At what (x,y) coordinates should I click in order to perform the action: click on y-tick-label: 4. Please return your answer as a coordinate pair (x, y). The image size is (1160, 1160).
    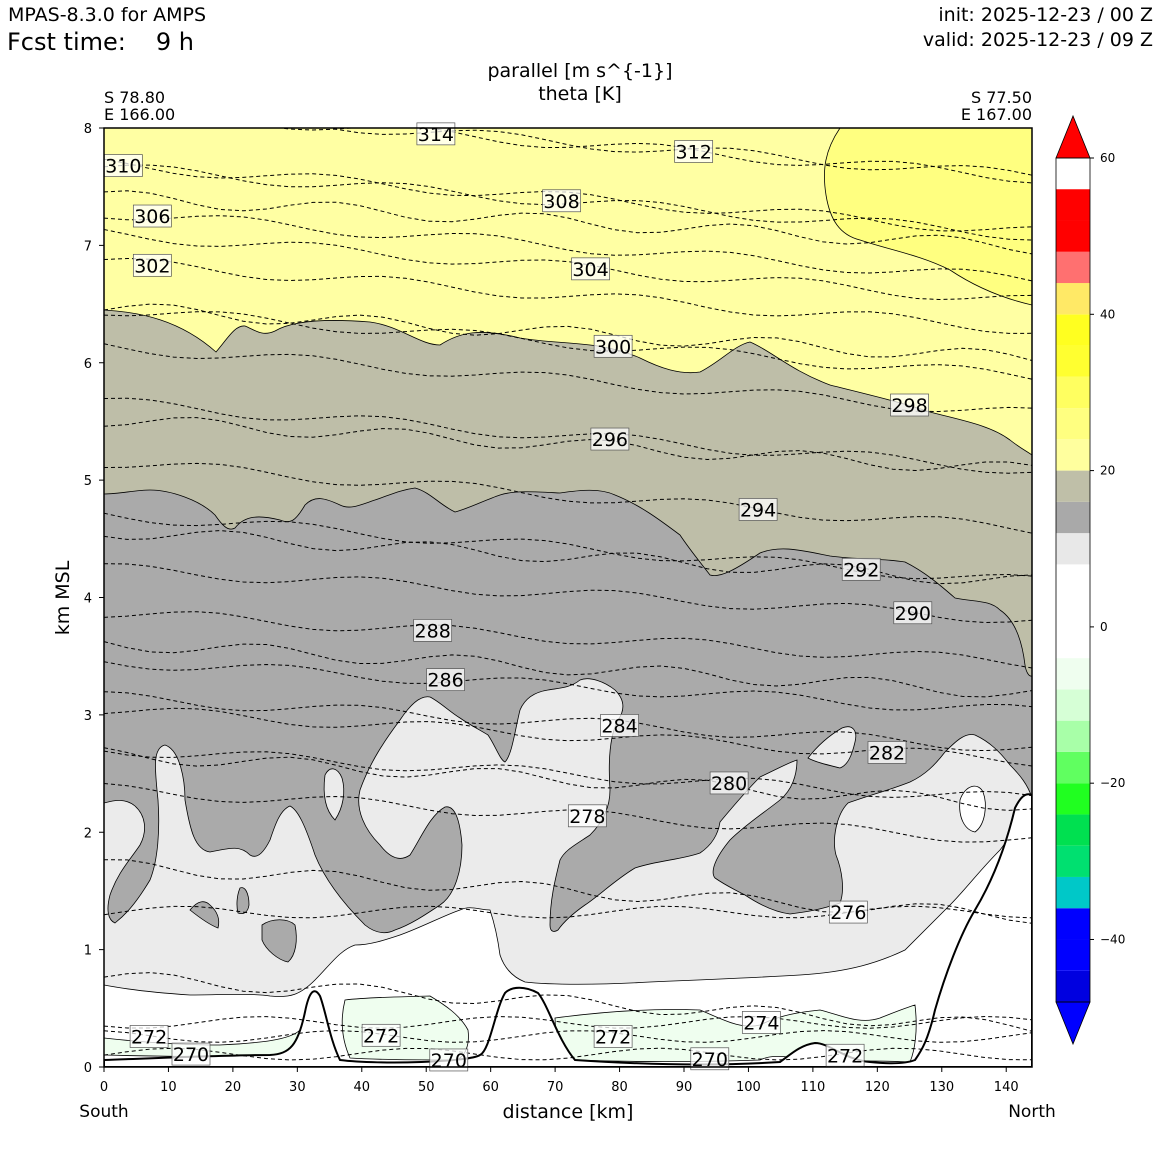
    Looking at the image, I should click on (88, 599).